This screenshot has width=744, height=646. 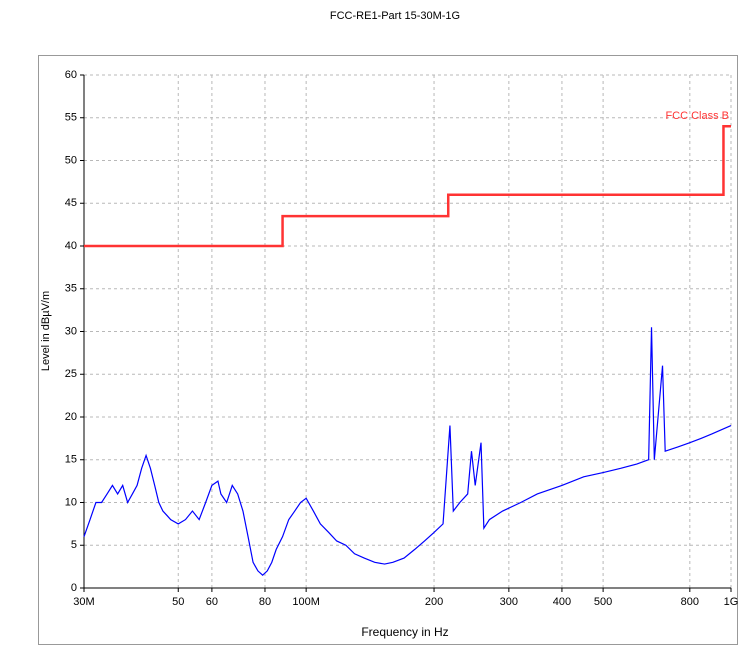 What do you see at coordinates (404, 632) in the screenshot?
I see `x-axis-label: Frequency in Hz` at bounding box center [404, 632].